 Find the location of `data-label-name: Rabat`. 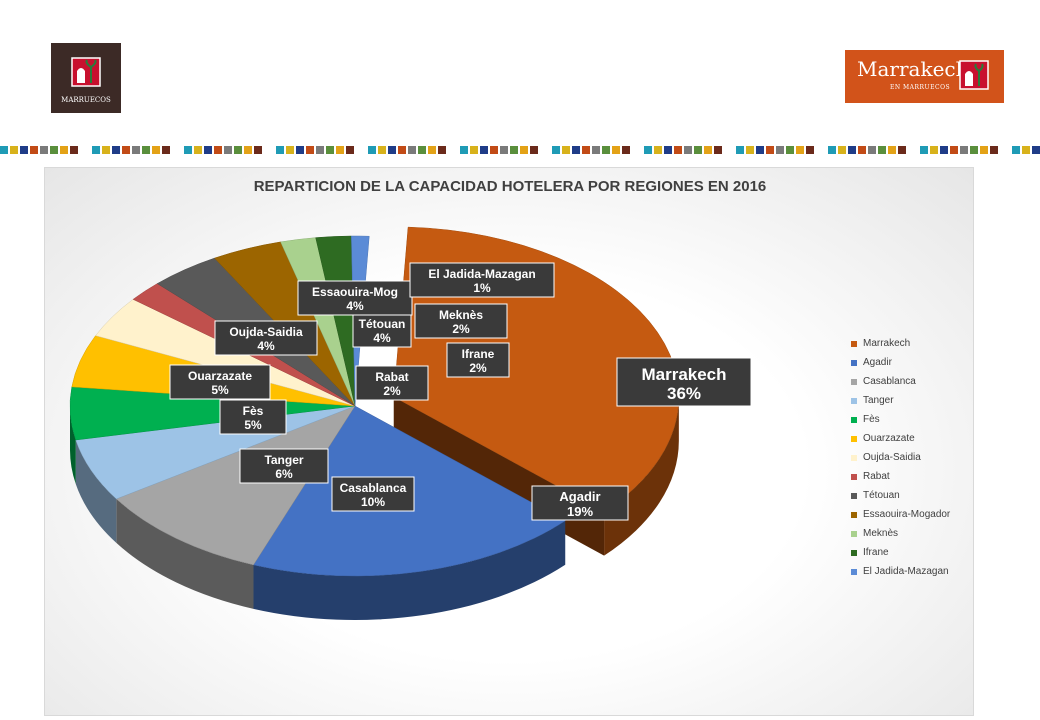

data-label-name: Rabat is located at coordinates (391, 377).